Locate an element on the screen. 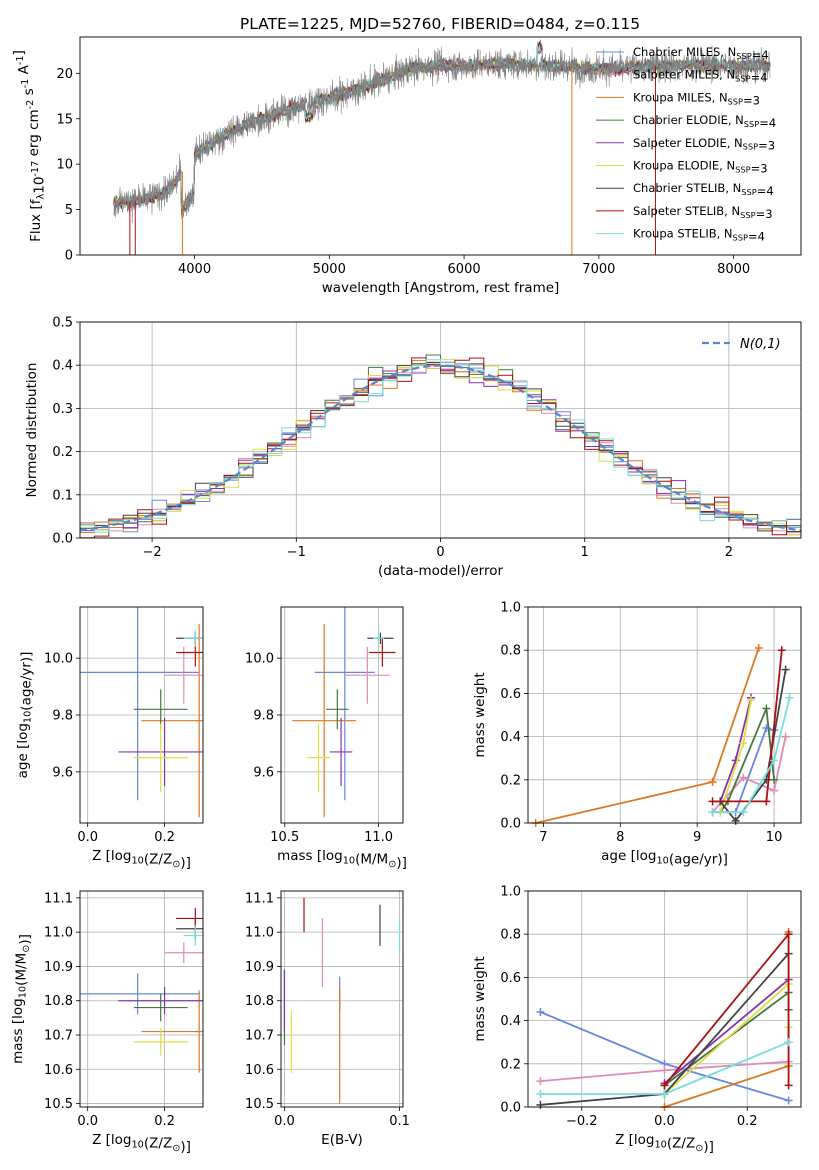 This screenshot has width=819, height=1170. mass_vs_Z-xlabel: Z [log10(Z/Z⊙)] is located at coordinates (141, 1143).